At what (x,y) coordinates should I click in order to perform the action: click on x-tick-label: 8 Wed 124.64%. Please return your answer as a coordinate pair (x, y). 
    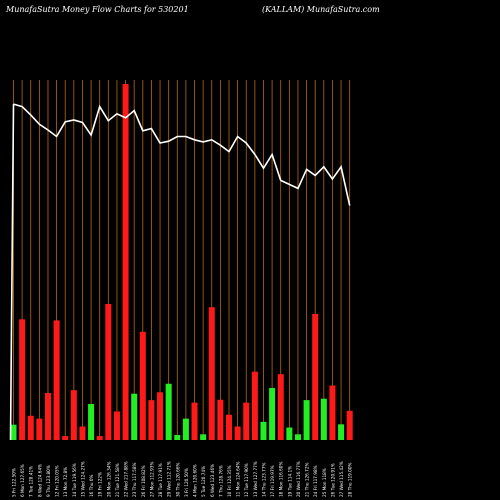
    Looking at the image, I should click on (39, 480).